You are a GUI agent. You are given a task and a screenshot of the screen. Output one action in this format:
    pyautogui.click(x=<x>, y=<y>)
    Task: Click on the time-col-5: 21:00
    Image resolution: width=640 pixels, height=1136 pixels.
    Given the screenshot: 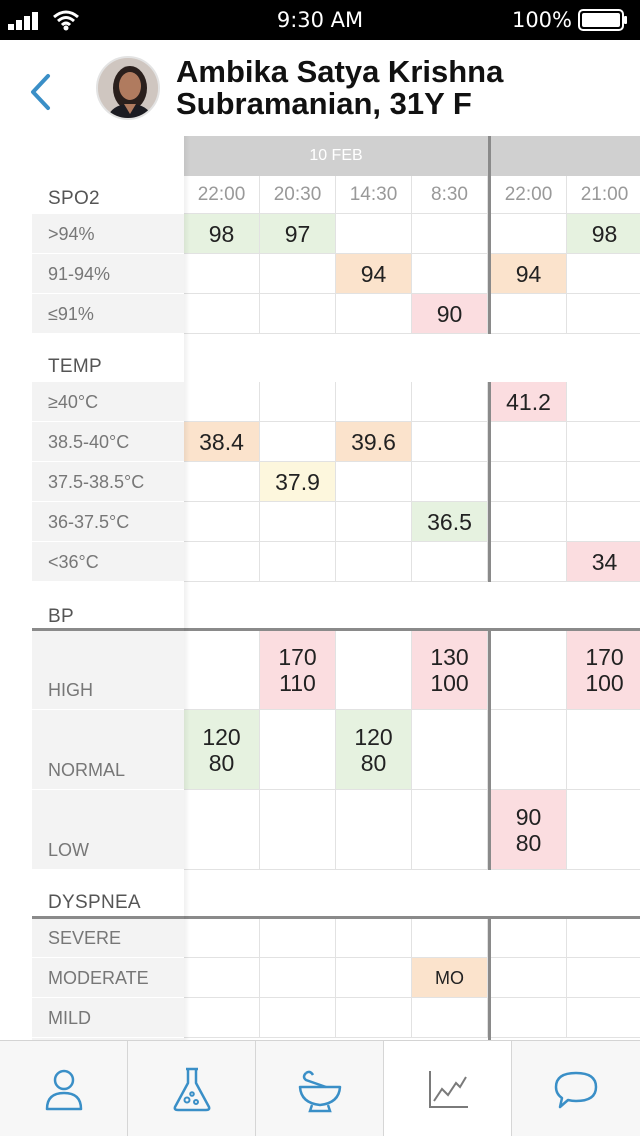 What is the action you would take?
    pyautogui.click(x=603, y=195)
    